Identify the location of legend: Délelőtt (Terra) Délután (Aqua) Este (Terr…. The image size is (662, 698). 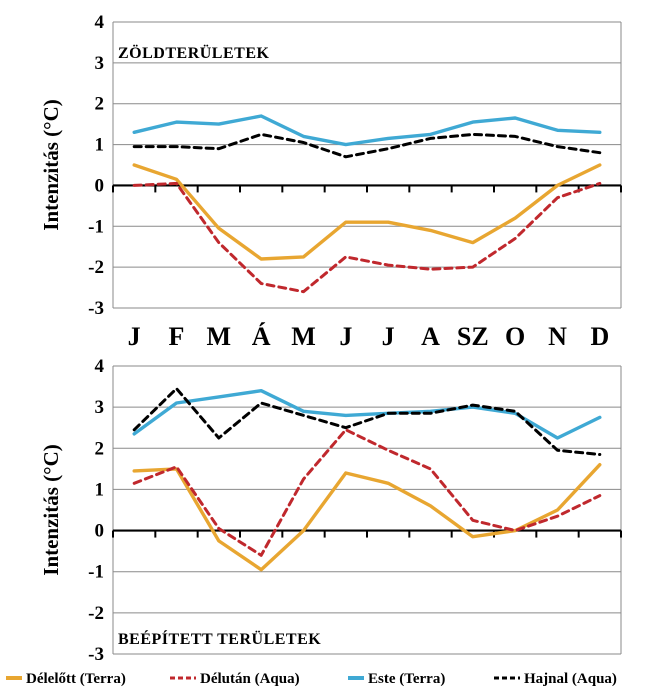
(311, 679).